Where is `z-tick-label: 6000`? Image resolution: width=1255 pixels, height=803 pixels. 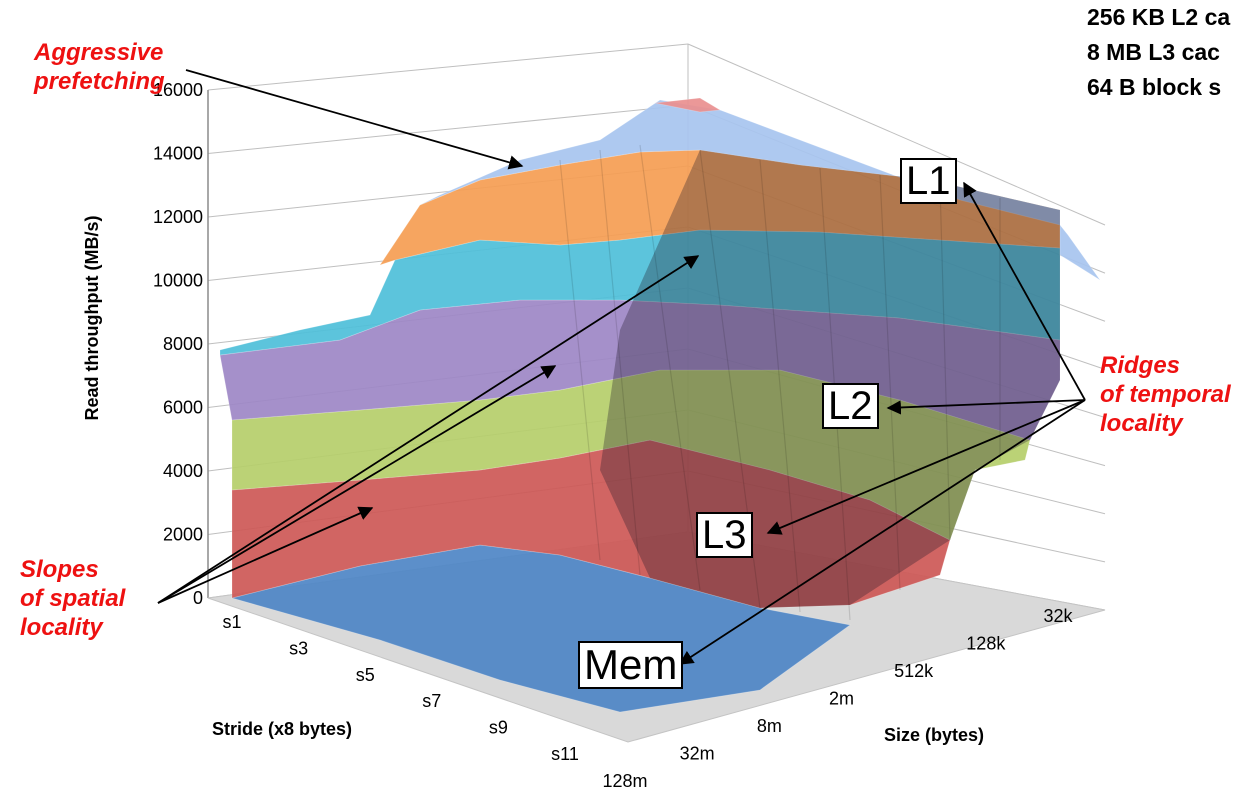
z-tick-label: 6000 is located at coordinates (183, 408).